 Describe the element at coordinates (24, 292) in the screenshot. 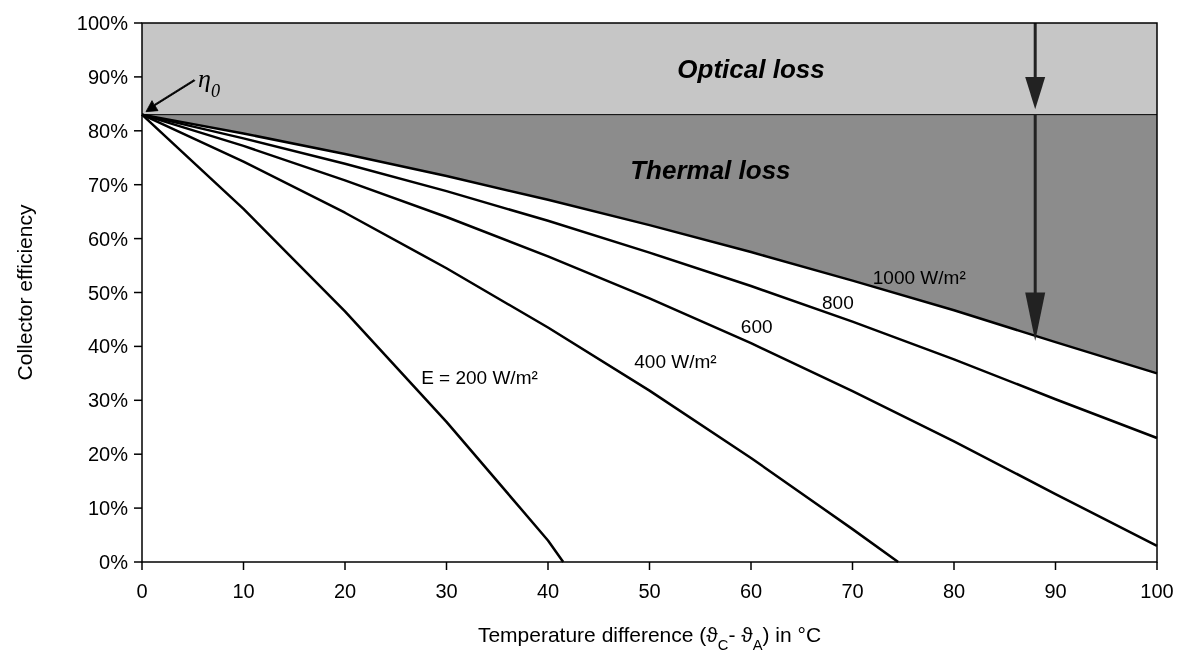

I see `y-axis-title: Collector efficiency` at that location.